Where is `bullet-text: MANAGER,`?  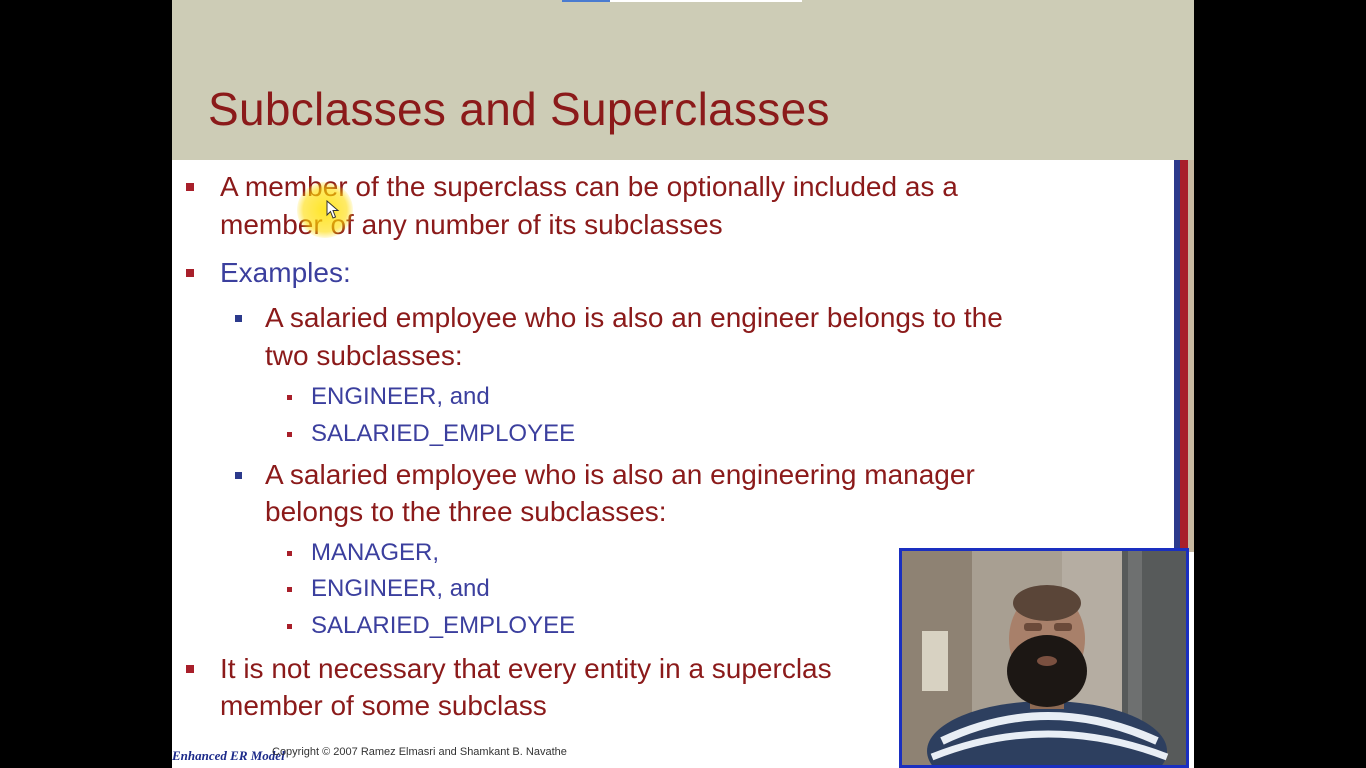 bullet-text: MANAGER, is located at coordinates (375, 552).